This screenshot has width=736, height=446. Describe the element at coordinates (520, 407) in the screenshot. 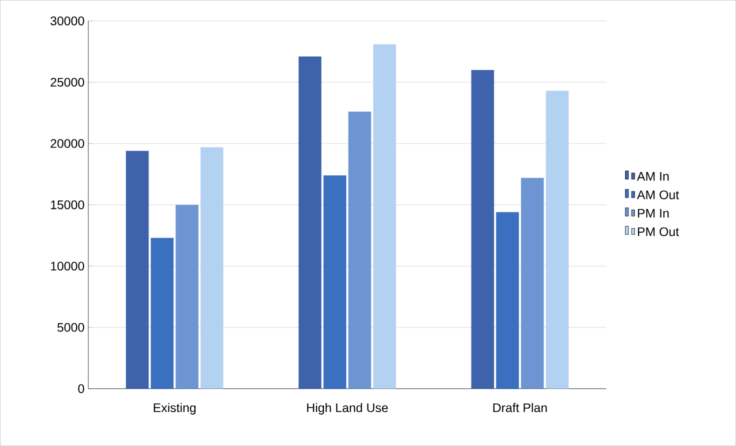

I see `x-tick-label: Draft Plan` at that location.